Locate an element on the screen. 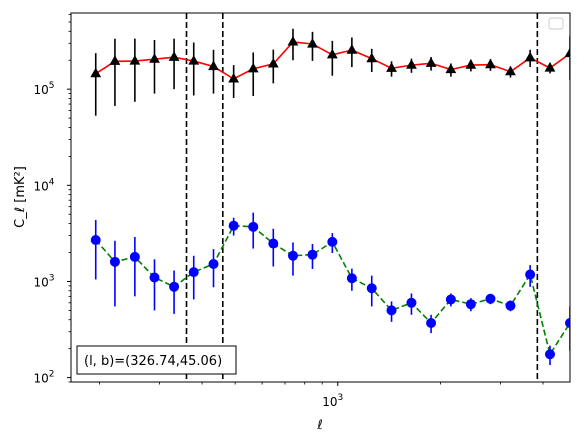 This screenshot has height=441, width=580. annotation-box: (l, b)=(326.74,45.06) is located at coordinates (156, 360).